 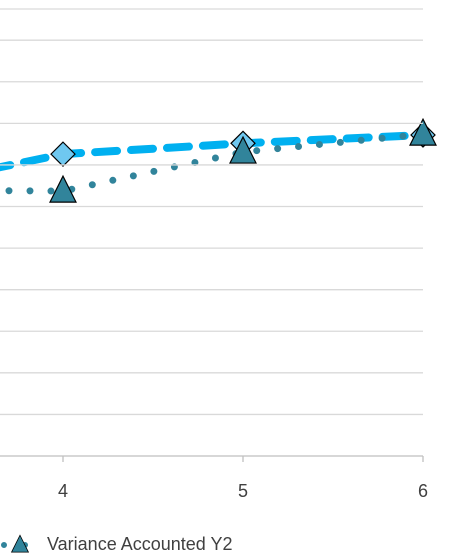 What do you see at coordinates (139, 544) in the screenshot?
I see `legend-label: Variance Accounted Y2` at bounding box center [139, 544].